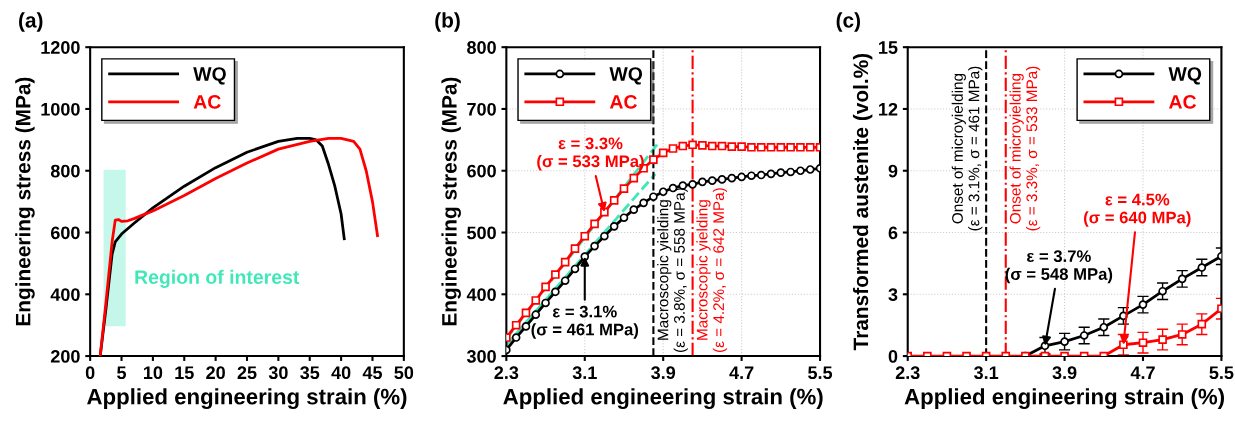 The width and height of the screenshot is (1235, 429). Describe the element at coordinates (862, 202) in the screenshot. I see `y-axis-title: Transformed austenite (vol.%)` at that location.